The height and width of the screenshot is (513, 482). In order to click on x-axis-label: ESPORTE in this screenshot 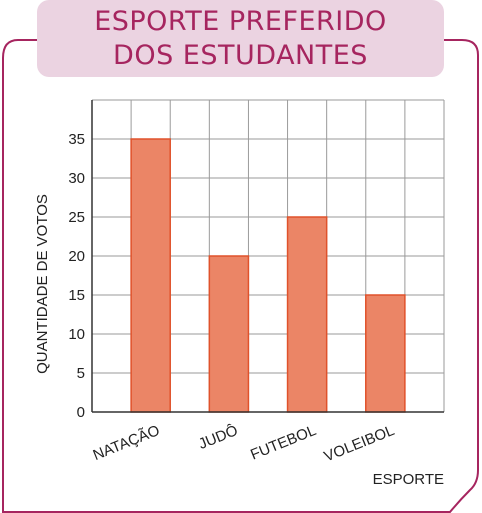, I will do `click(408, 479)`.